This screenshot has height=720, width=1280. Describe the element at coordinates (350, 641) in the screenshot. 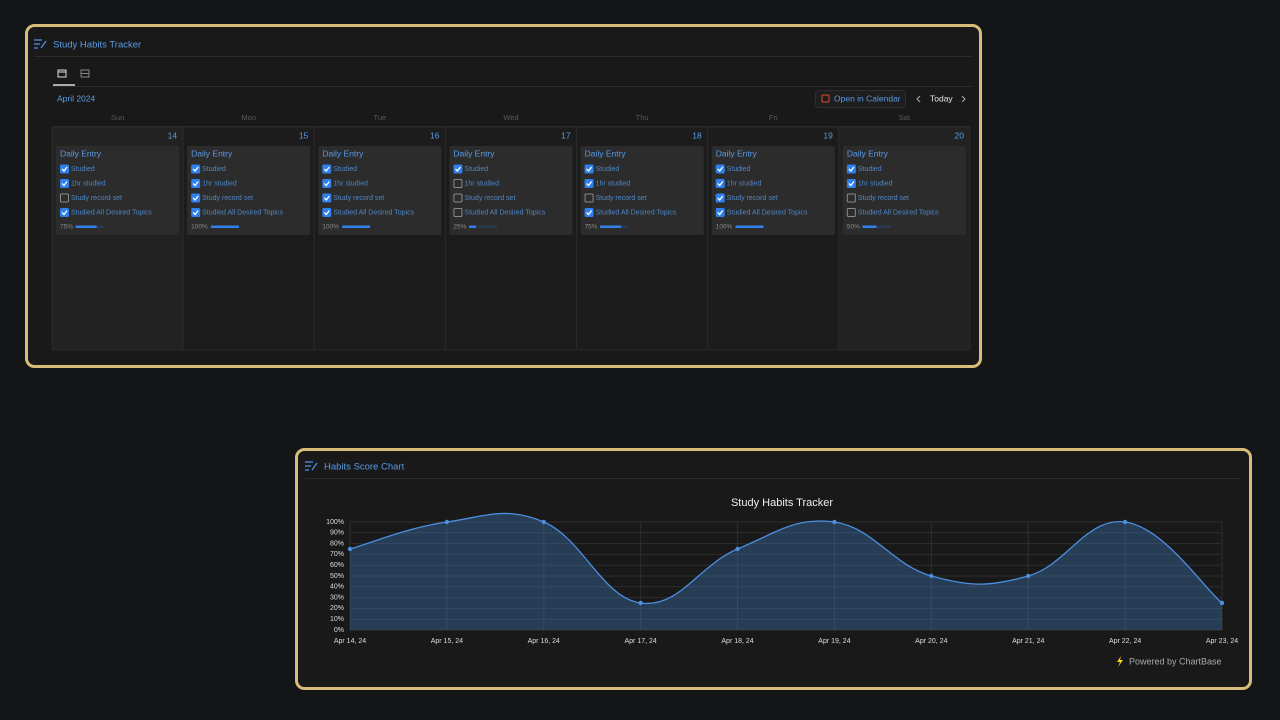

I see `x-tick-label: Apr 14, 24` at that location.